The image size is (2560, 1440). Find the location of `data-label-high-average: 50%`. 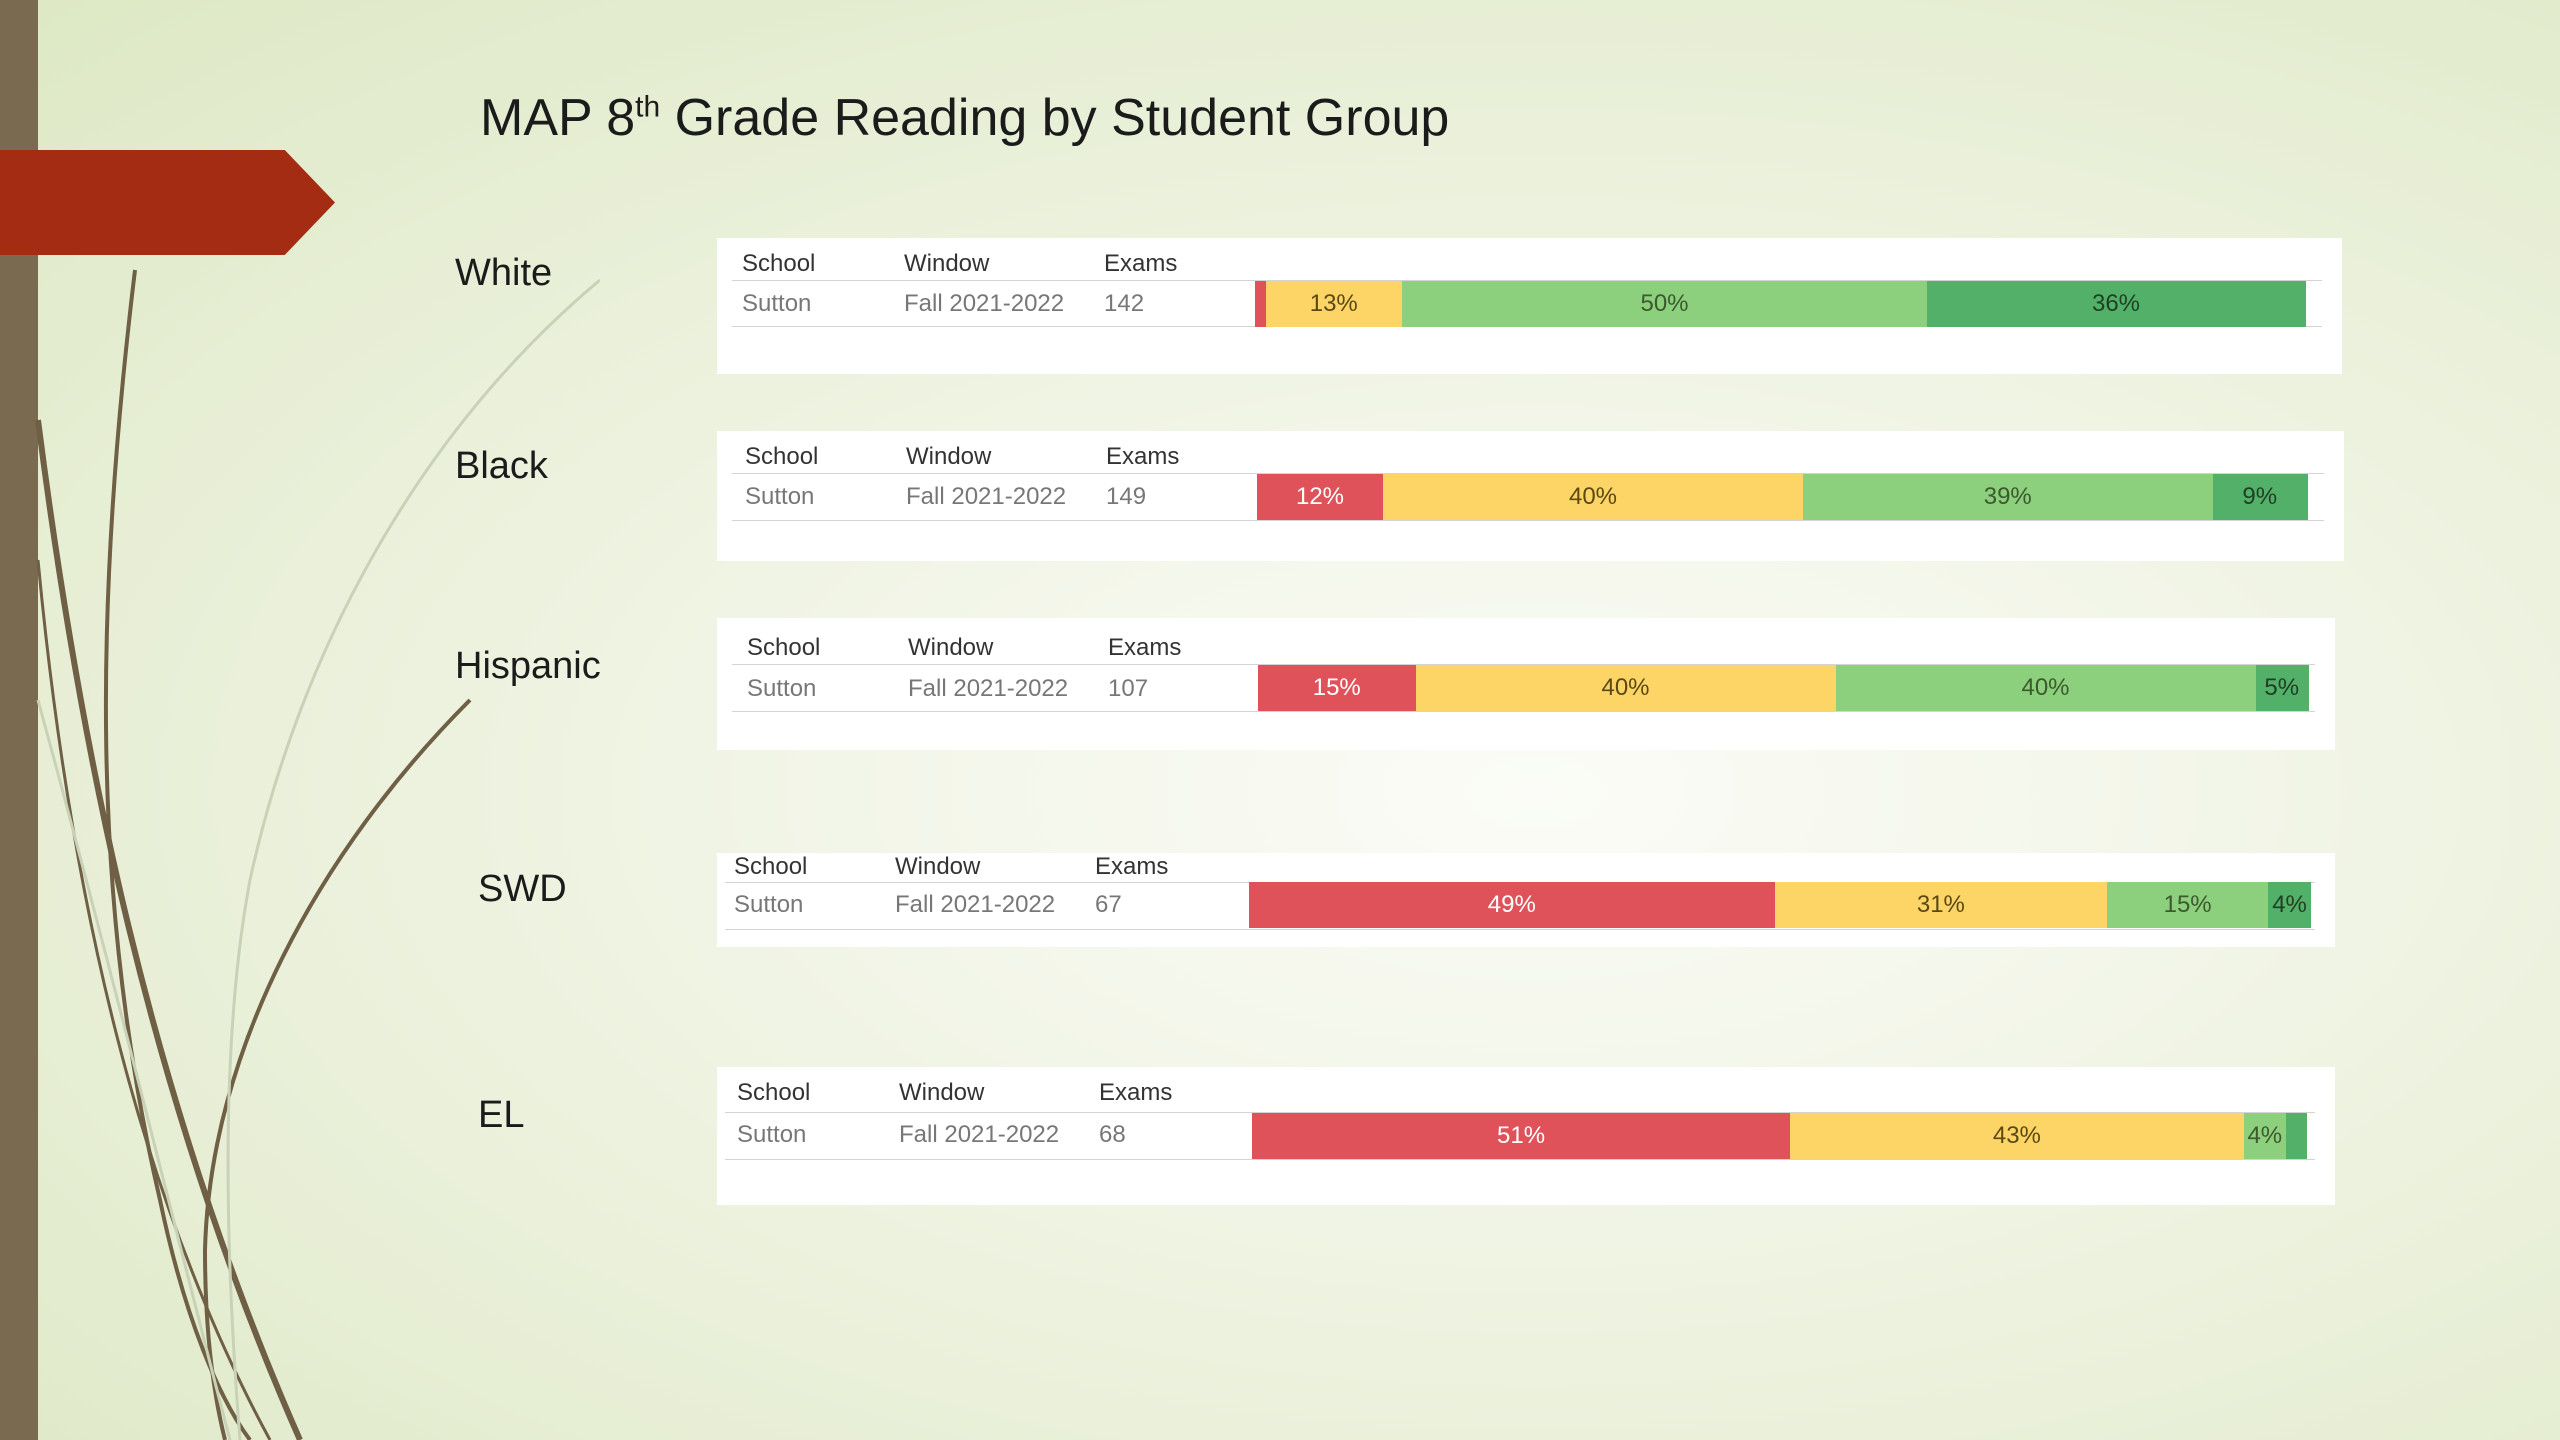

data-label-high-average: 50% is located at coordinates (1664, 303).